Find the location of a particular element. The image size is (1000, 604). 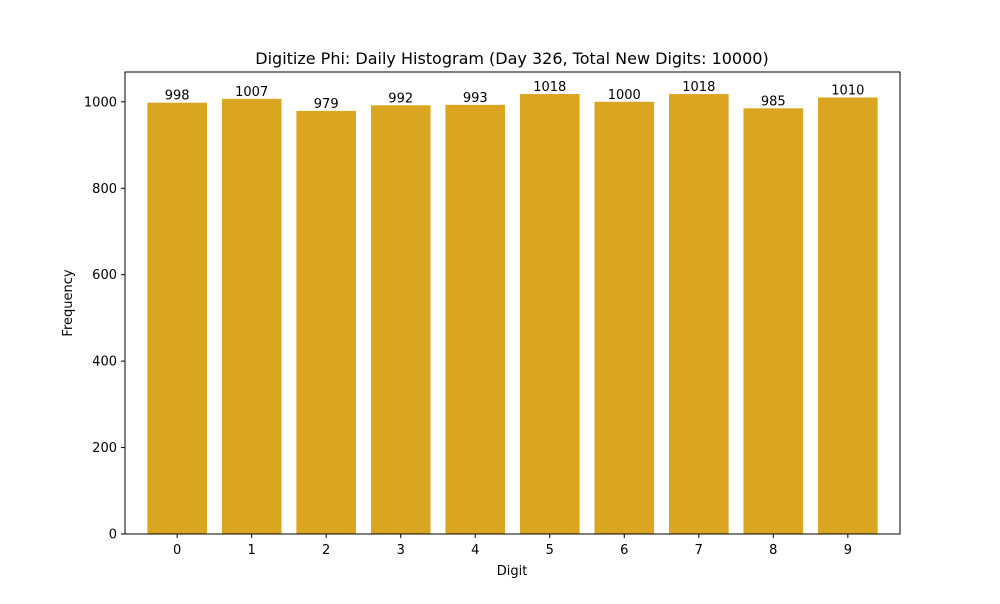

data-label-5: 1018 is located at coordinates (549, 87).